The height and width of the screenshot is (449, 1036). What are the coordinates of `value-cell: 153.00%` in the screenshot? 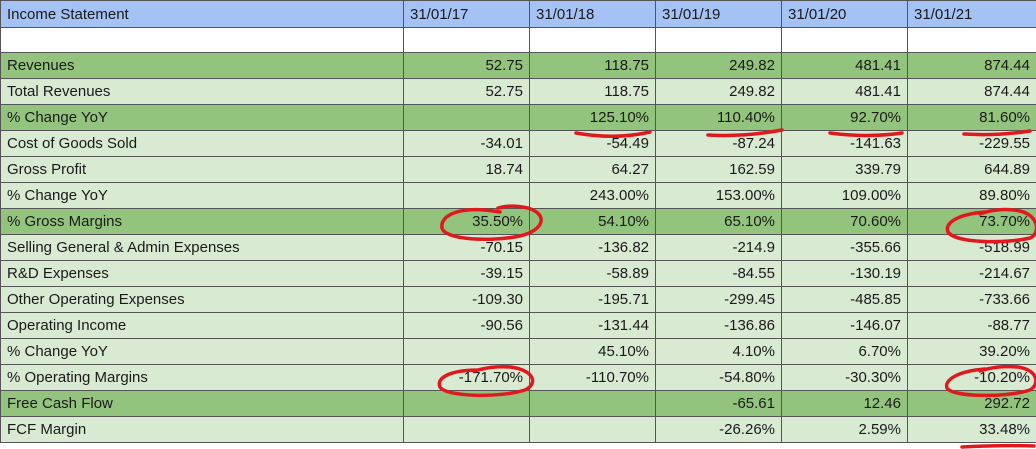 It's located at (718, 195).